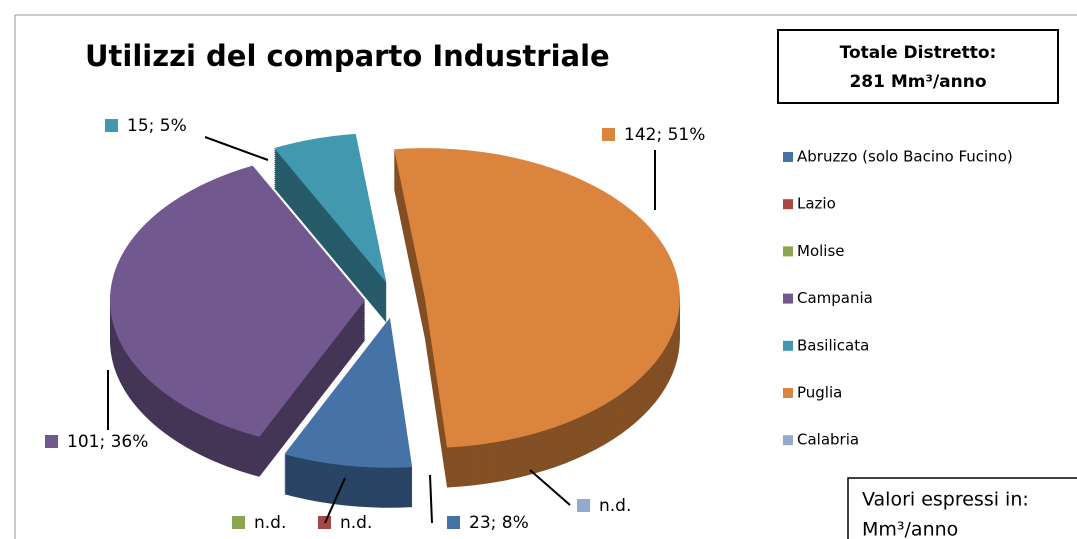 The width and height of the screenshot is (1077, 539). Describe the element at coordinates (918, 66) in the screenshot. I see `total-box` at that location.